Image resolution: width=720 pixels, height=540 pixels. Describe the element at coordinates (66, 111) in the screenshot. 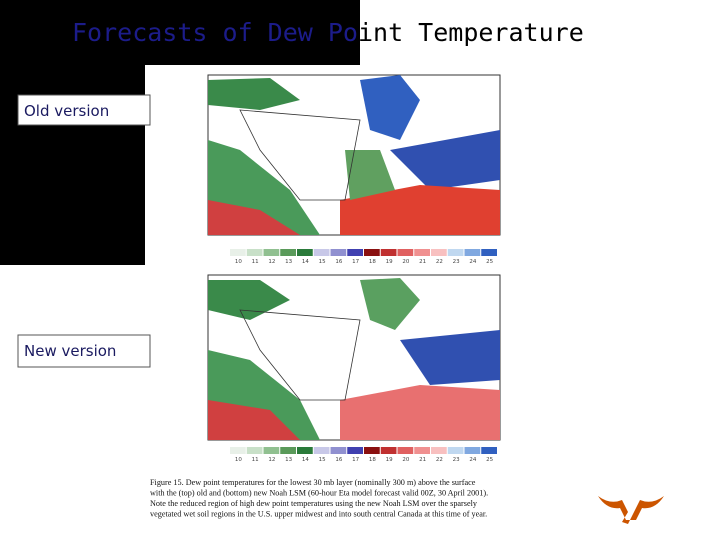

I see `old-label: Old version` at that location.